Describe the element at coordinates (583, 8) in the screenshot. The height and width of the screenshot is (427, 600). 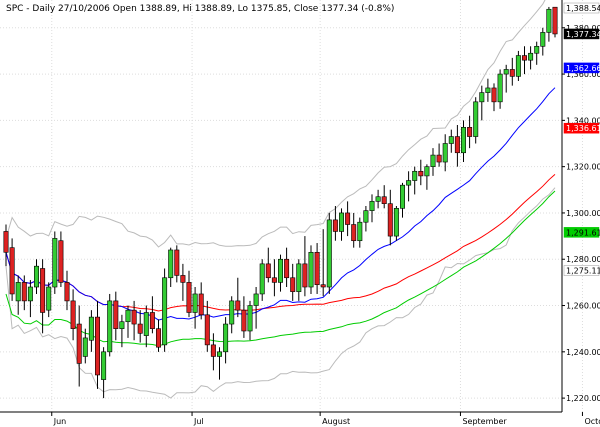
I see `value-tag-label: 1,388.54` at that location.